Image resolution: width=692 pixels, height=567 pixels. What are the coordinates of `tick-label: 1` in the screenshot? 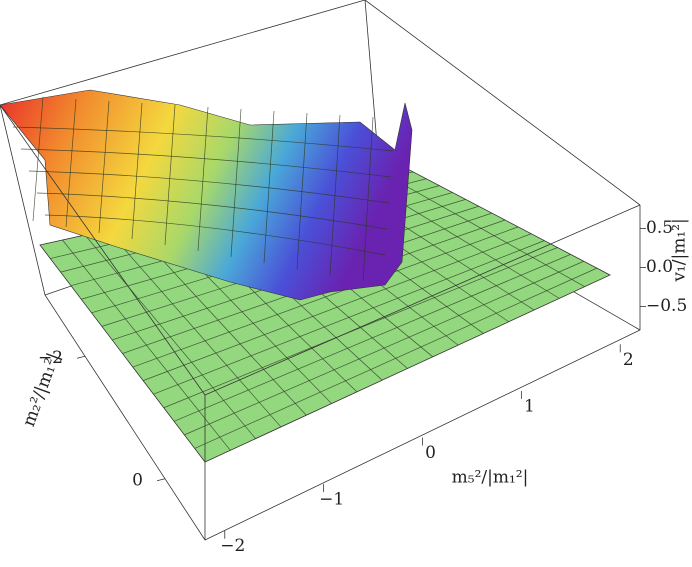 It's located at (529, 406).